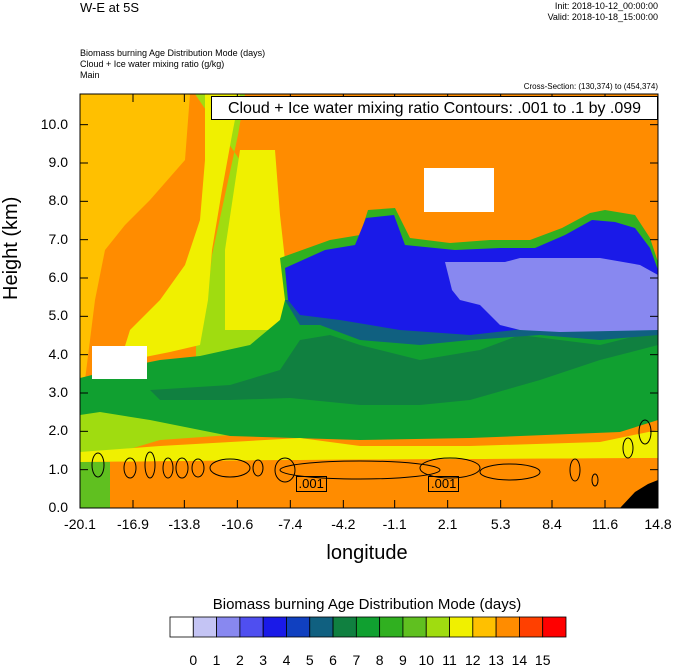  Describe the element at coordinates (379, 660) in the screenshot. I see `colorbar-label: 8` at that location.